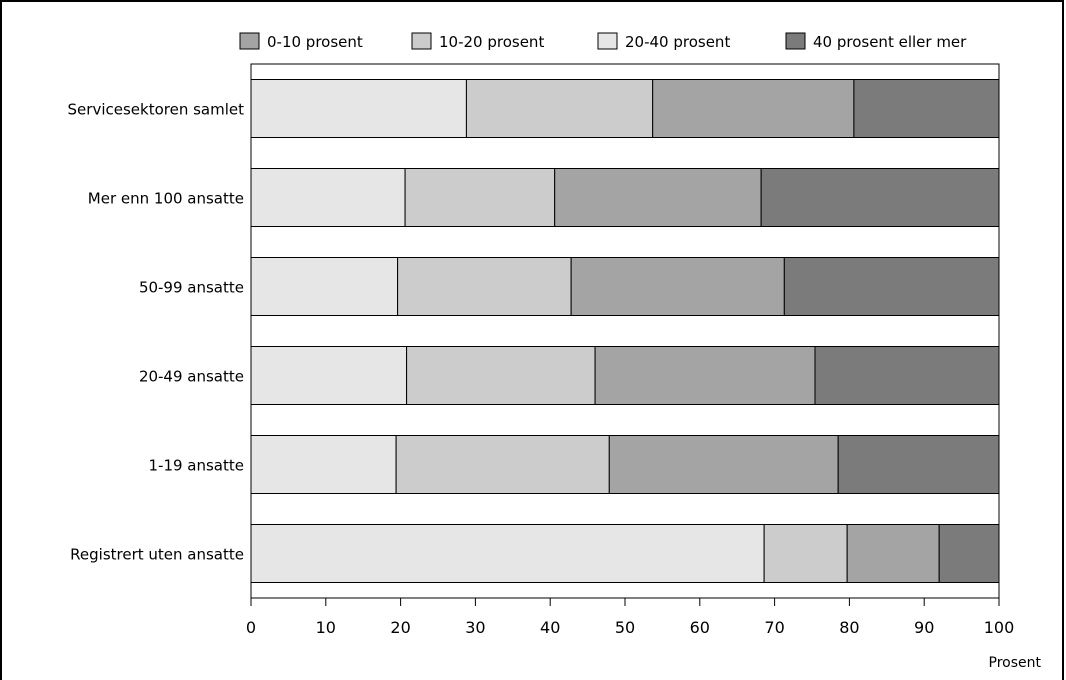  I want to click on bar-1-19-ansatte-20-40-prosent, so click(323, 464).